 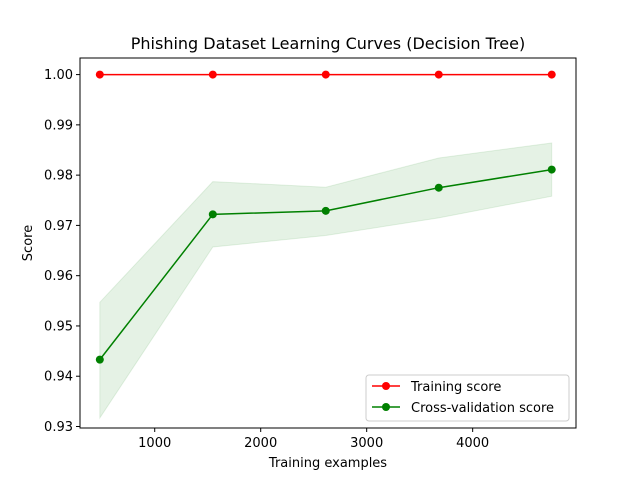 What do you see at coordinates (58, 176) in the screenshot?
I see `y-tick-label: 0.98` at bounding box center [58, 176].